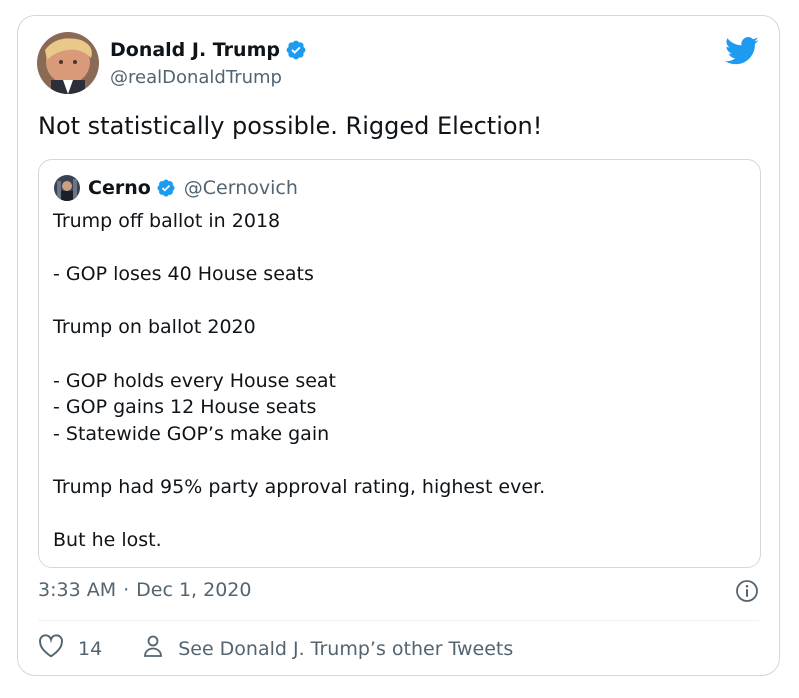 Image resolution: width=799 pixels, height=698 pixels. What do you see at coordinates (195, 50) in the screenshot?
I see `author-name: Donald J. Trump` at bounding box center [195, 50].